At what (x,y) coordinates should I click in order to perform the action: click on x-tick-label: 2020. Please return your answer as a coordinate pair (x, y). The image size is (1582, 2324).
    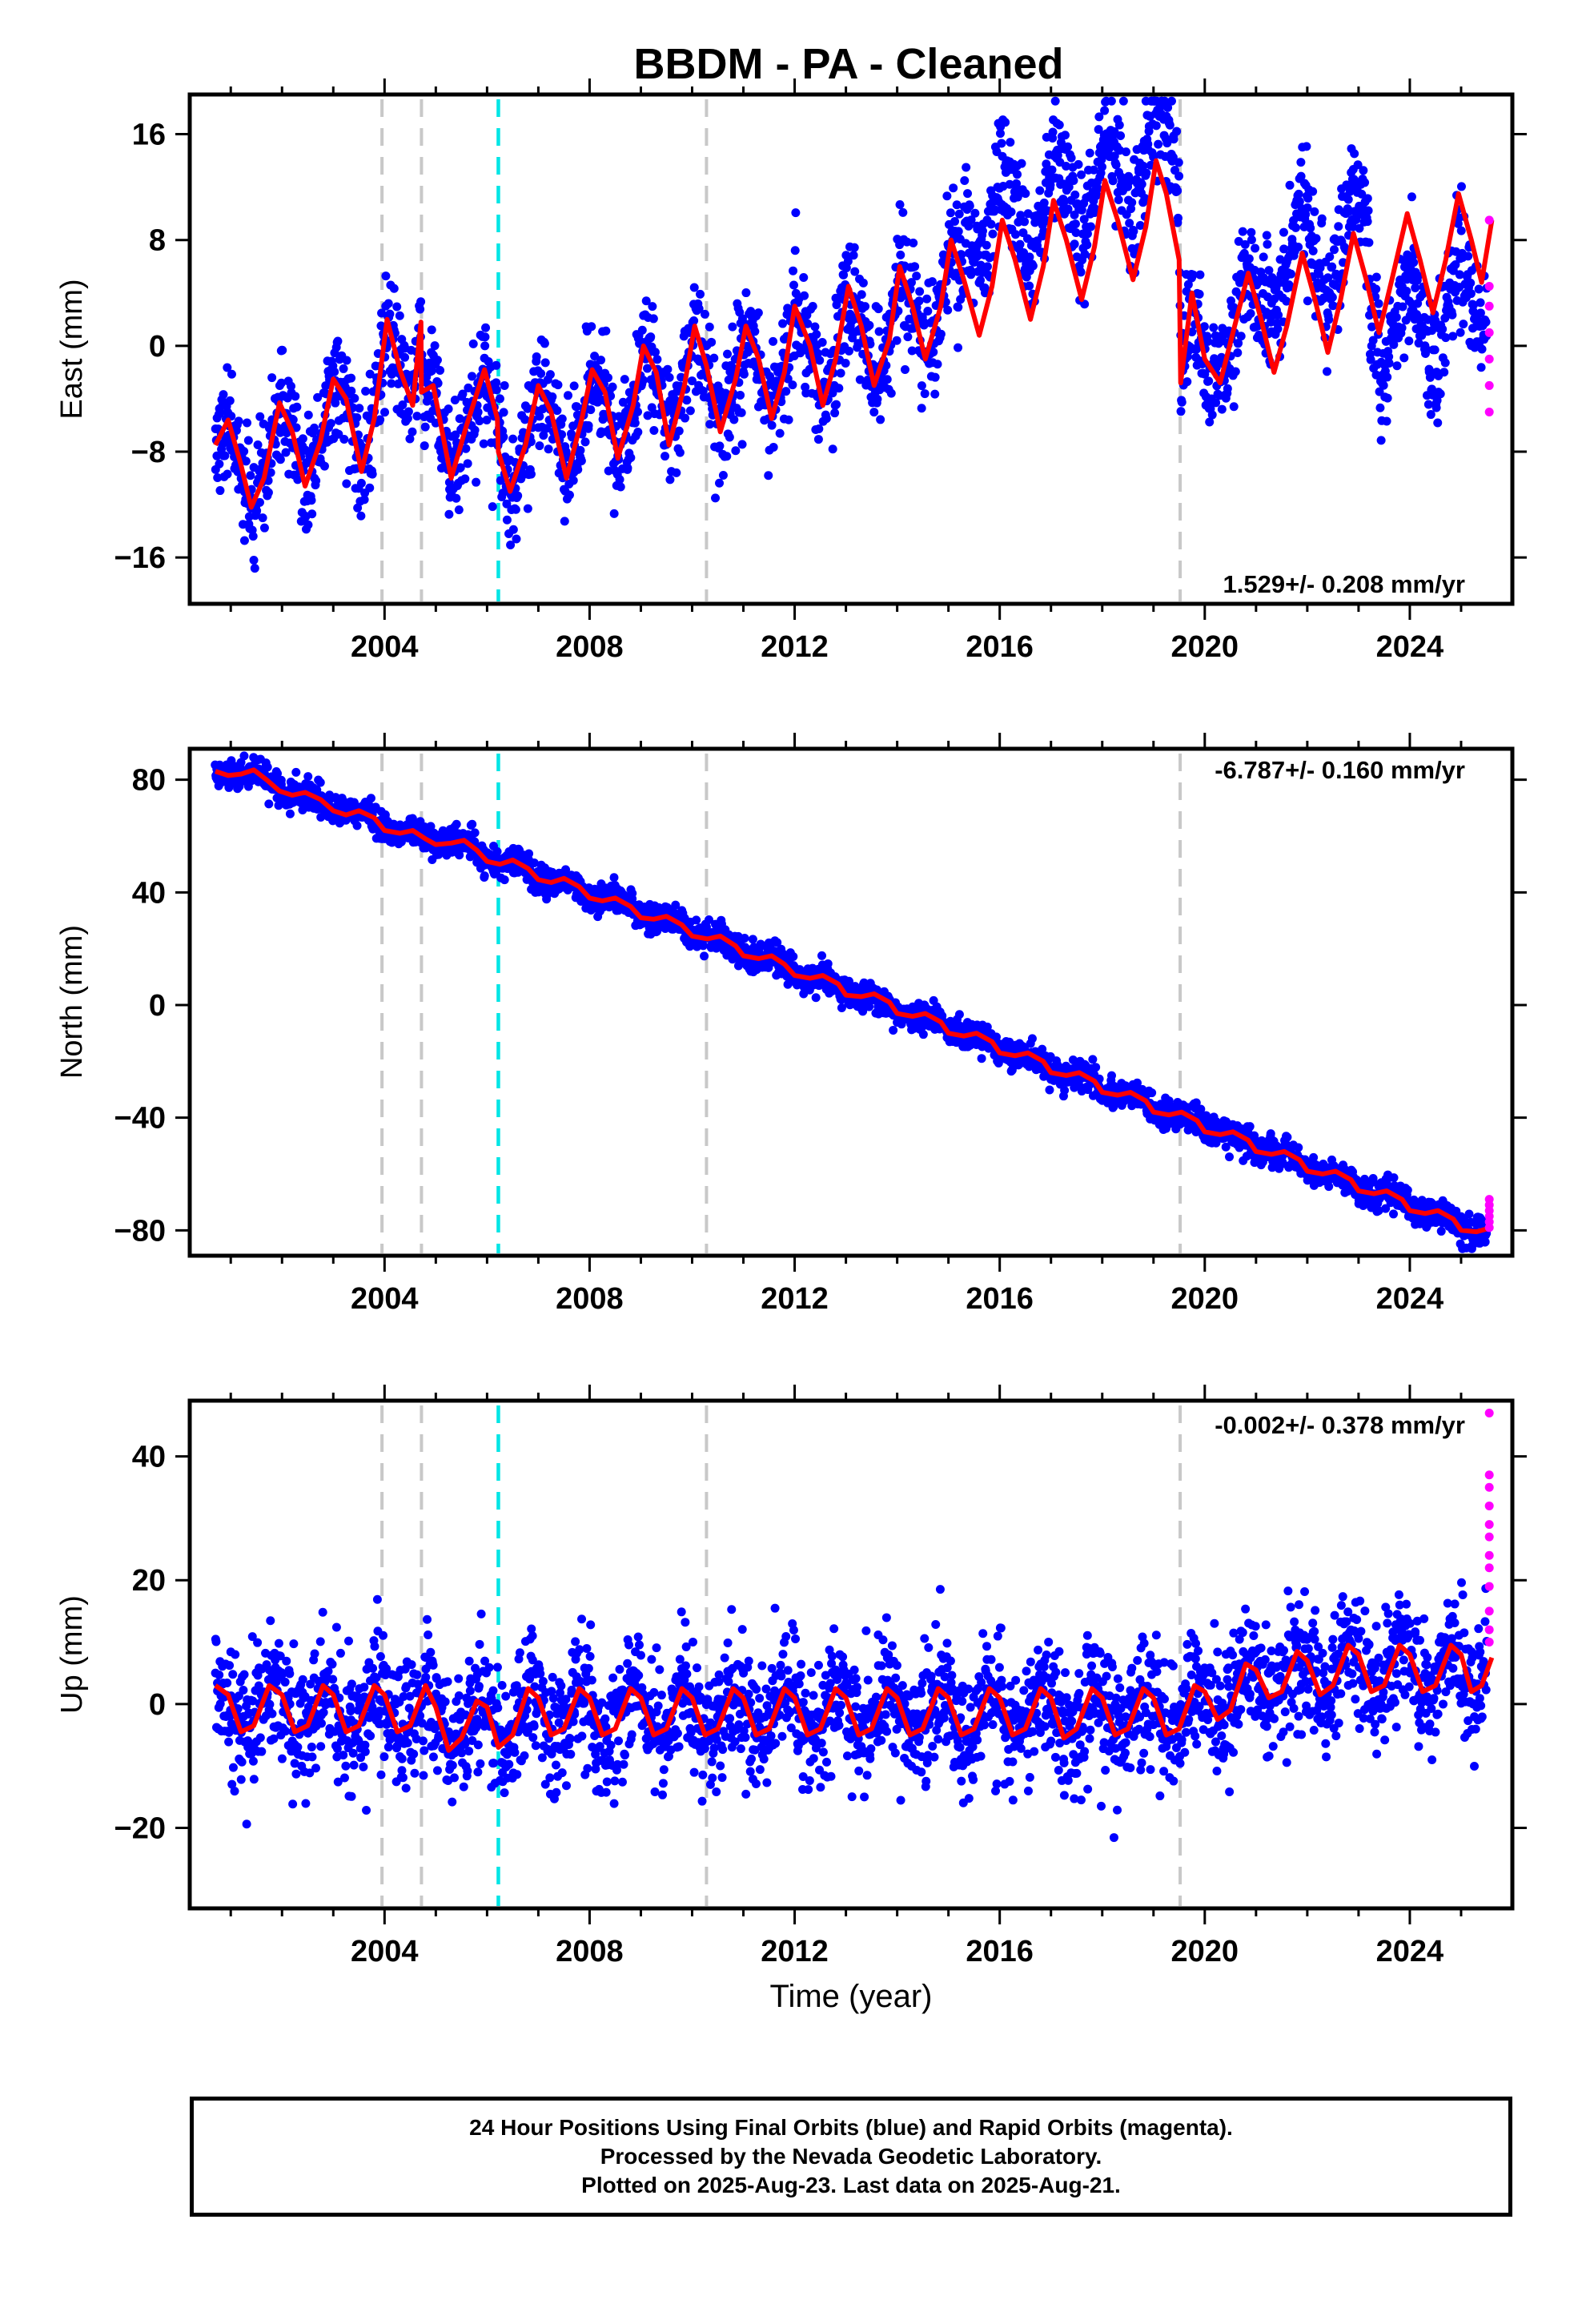
    Looking at the image, I should click on (1205, 1299).